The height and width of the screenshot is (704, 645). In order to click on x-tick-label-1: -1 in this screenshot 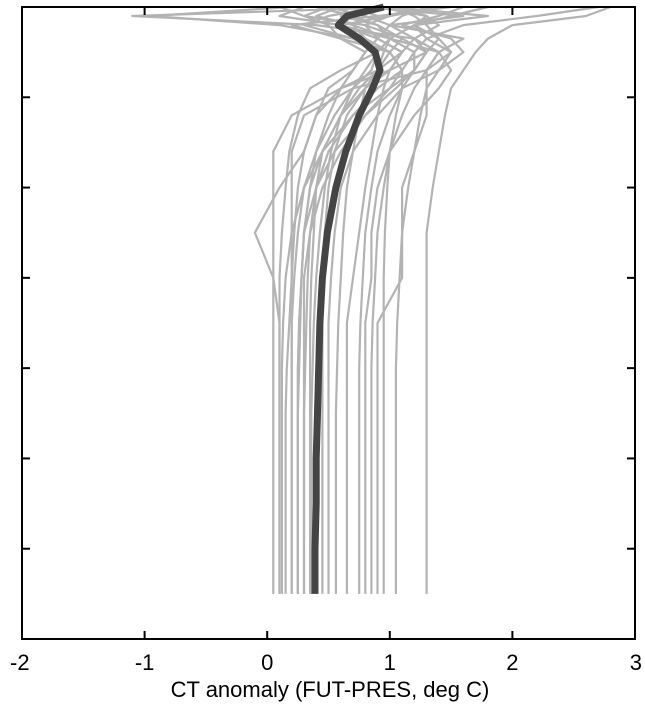, I will do `click(145, 662)`.